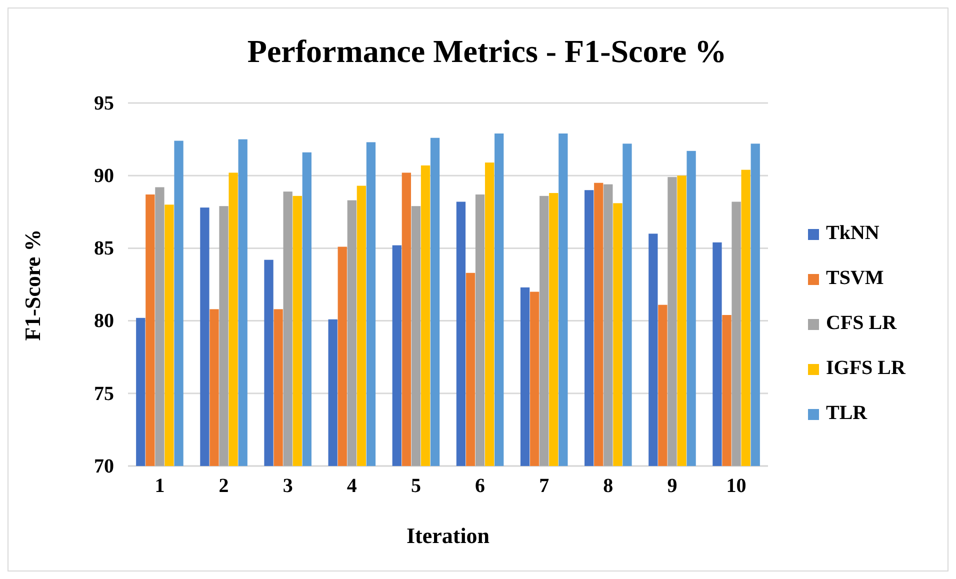 The height and width of the screenshot is (579, 956). Describe the element at coordinates (159, 486) in the screenshot. I see `x-tick-label: 1` at that location.